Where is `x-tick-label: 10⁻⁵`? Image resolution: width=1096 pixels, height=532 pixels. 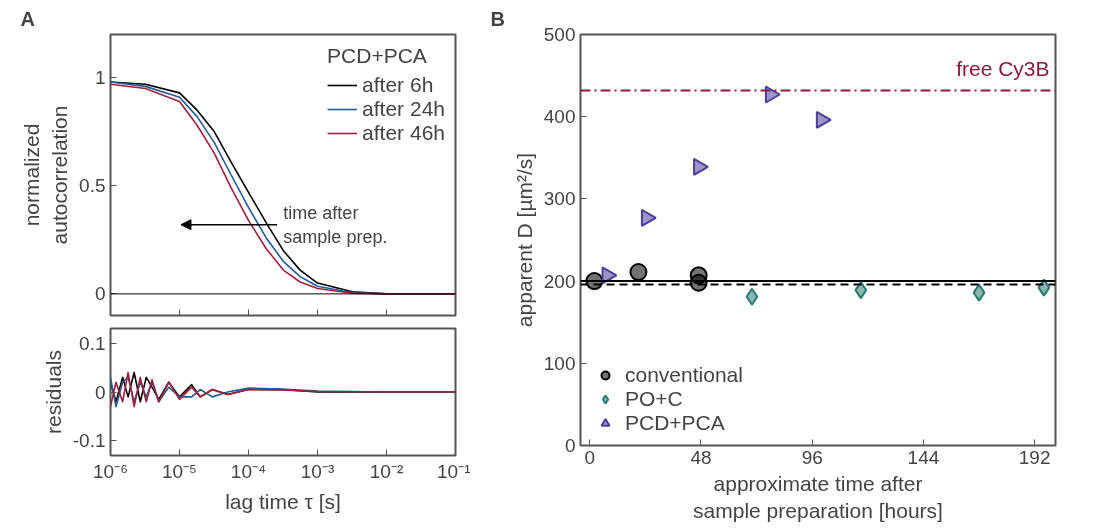
x-tick-label: 10⁻⁵ is located at coordinates (179, 471).